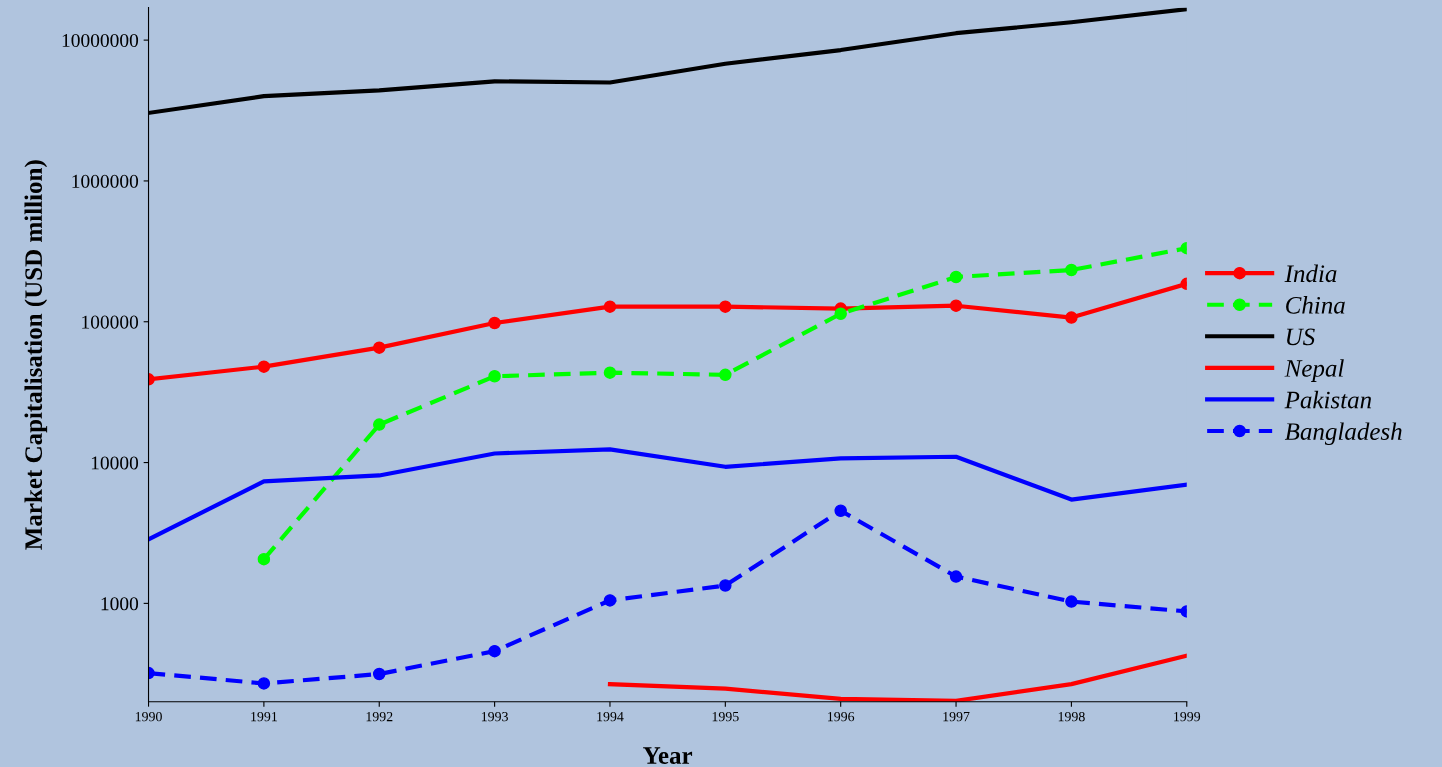 The height and width of the screenshot is (767, 1442). Describe the element at coordinates (1187, 716) in the screenshot. I see `x-tick-label: 1999` at that location.